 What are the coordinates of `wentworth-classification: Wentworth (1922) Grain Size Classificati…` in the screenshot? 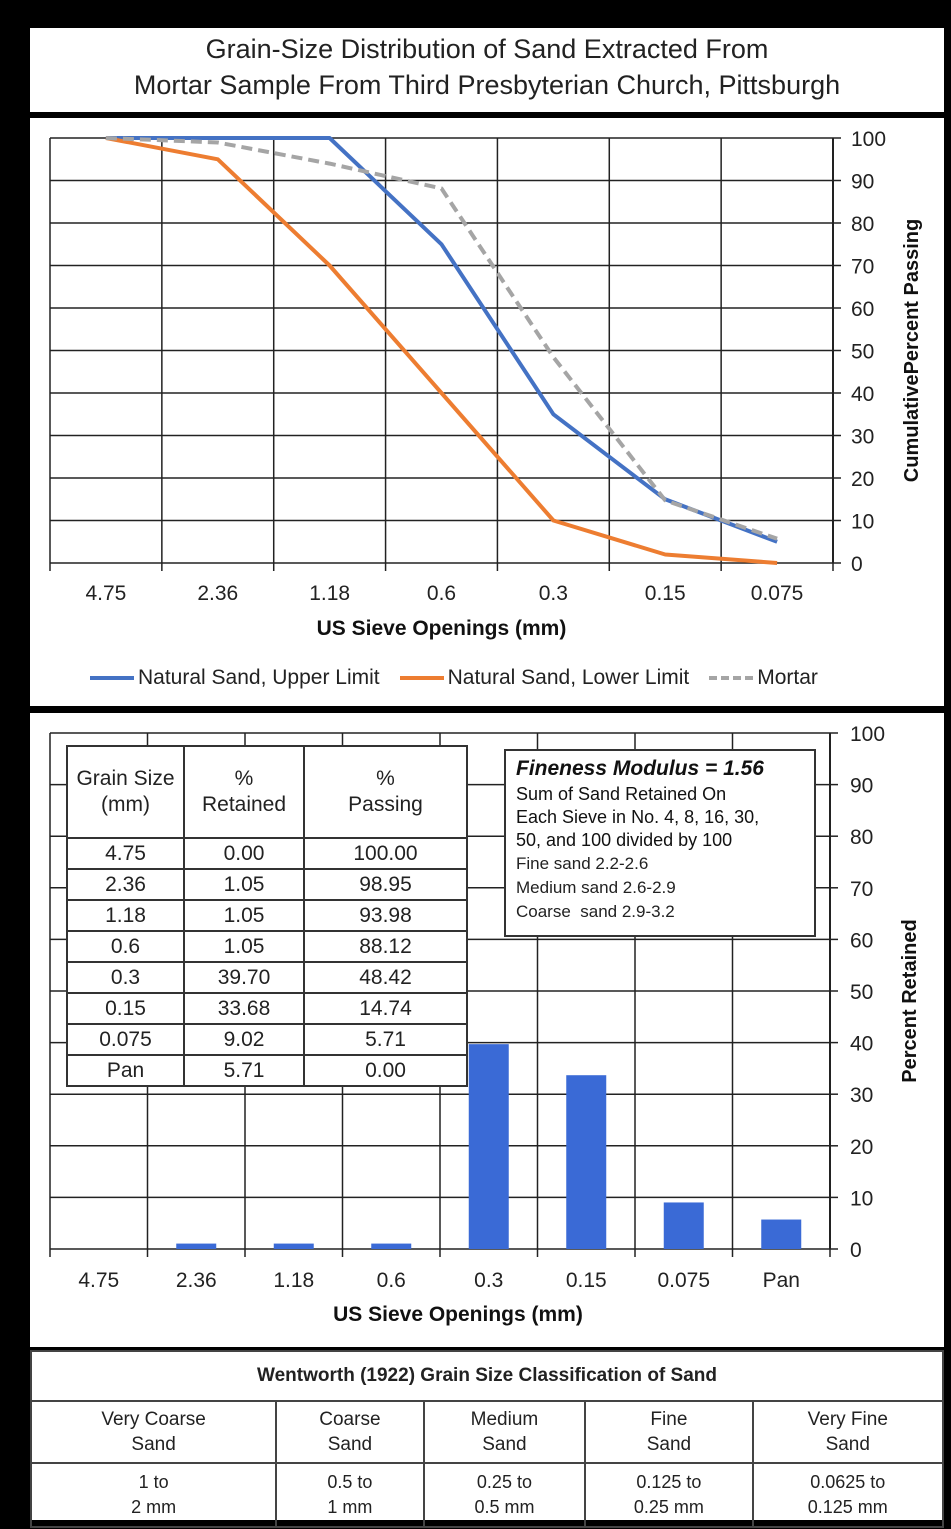 It's located at (487, 1439).